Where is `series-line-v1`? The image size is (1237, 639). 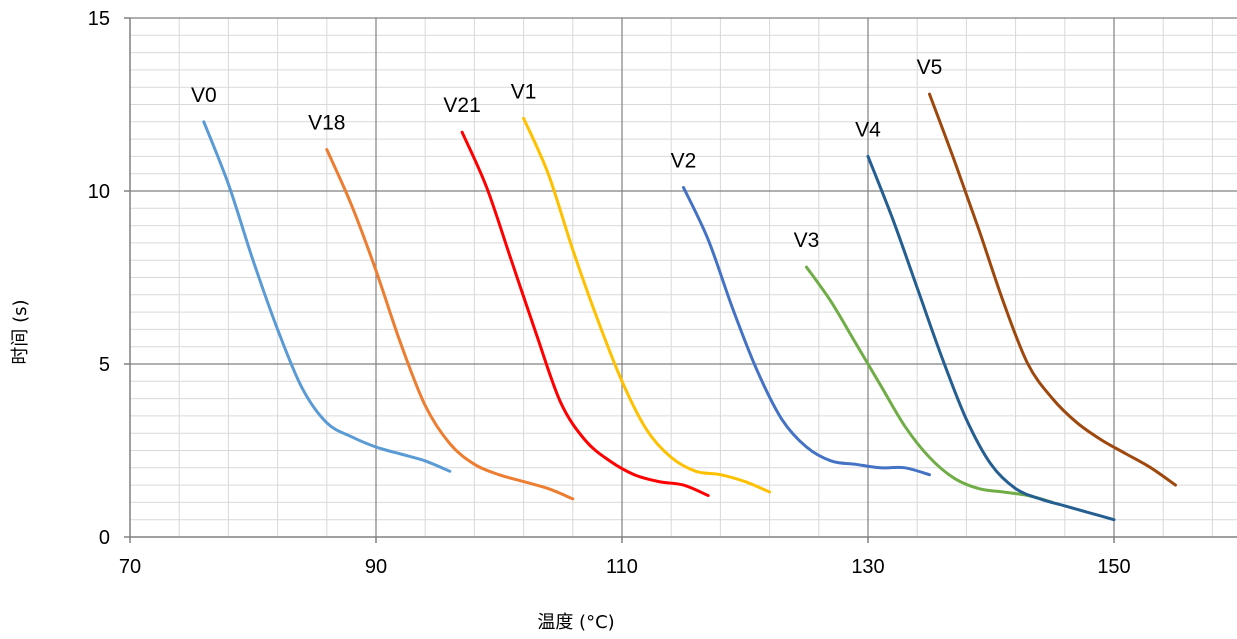 series-line-v1 is located at coordinates (647, 305).